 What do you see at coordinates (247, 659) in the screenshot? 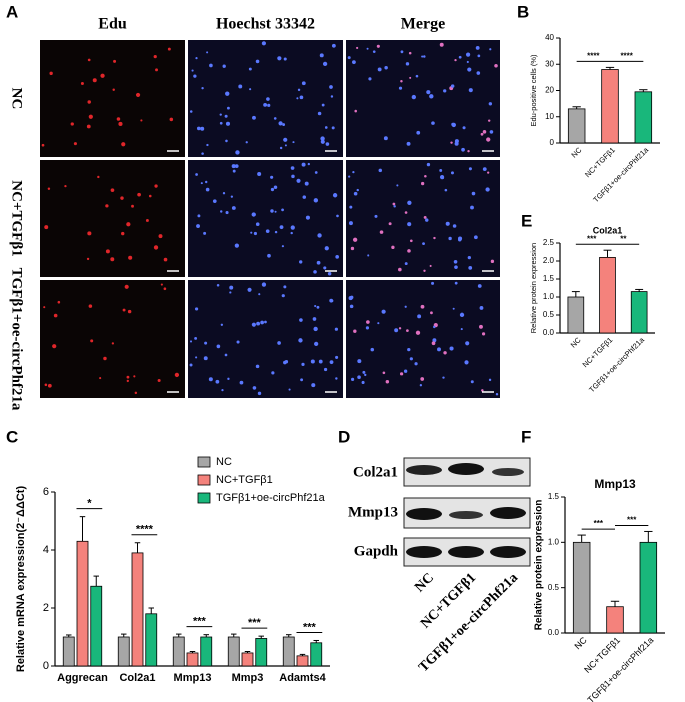
I see `bar` at bounding box center [247, 659].